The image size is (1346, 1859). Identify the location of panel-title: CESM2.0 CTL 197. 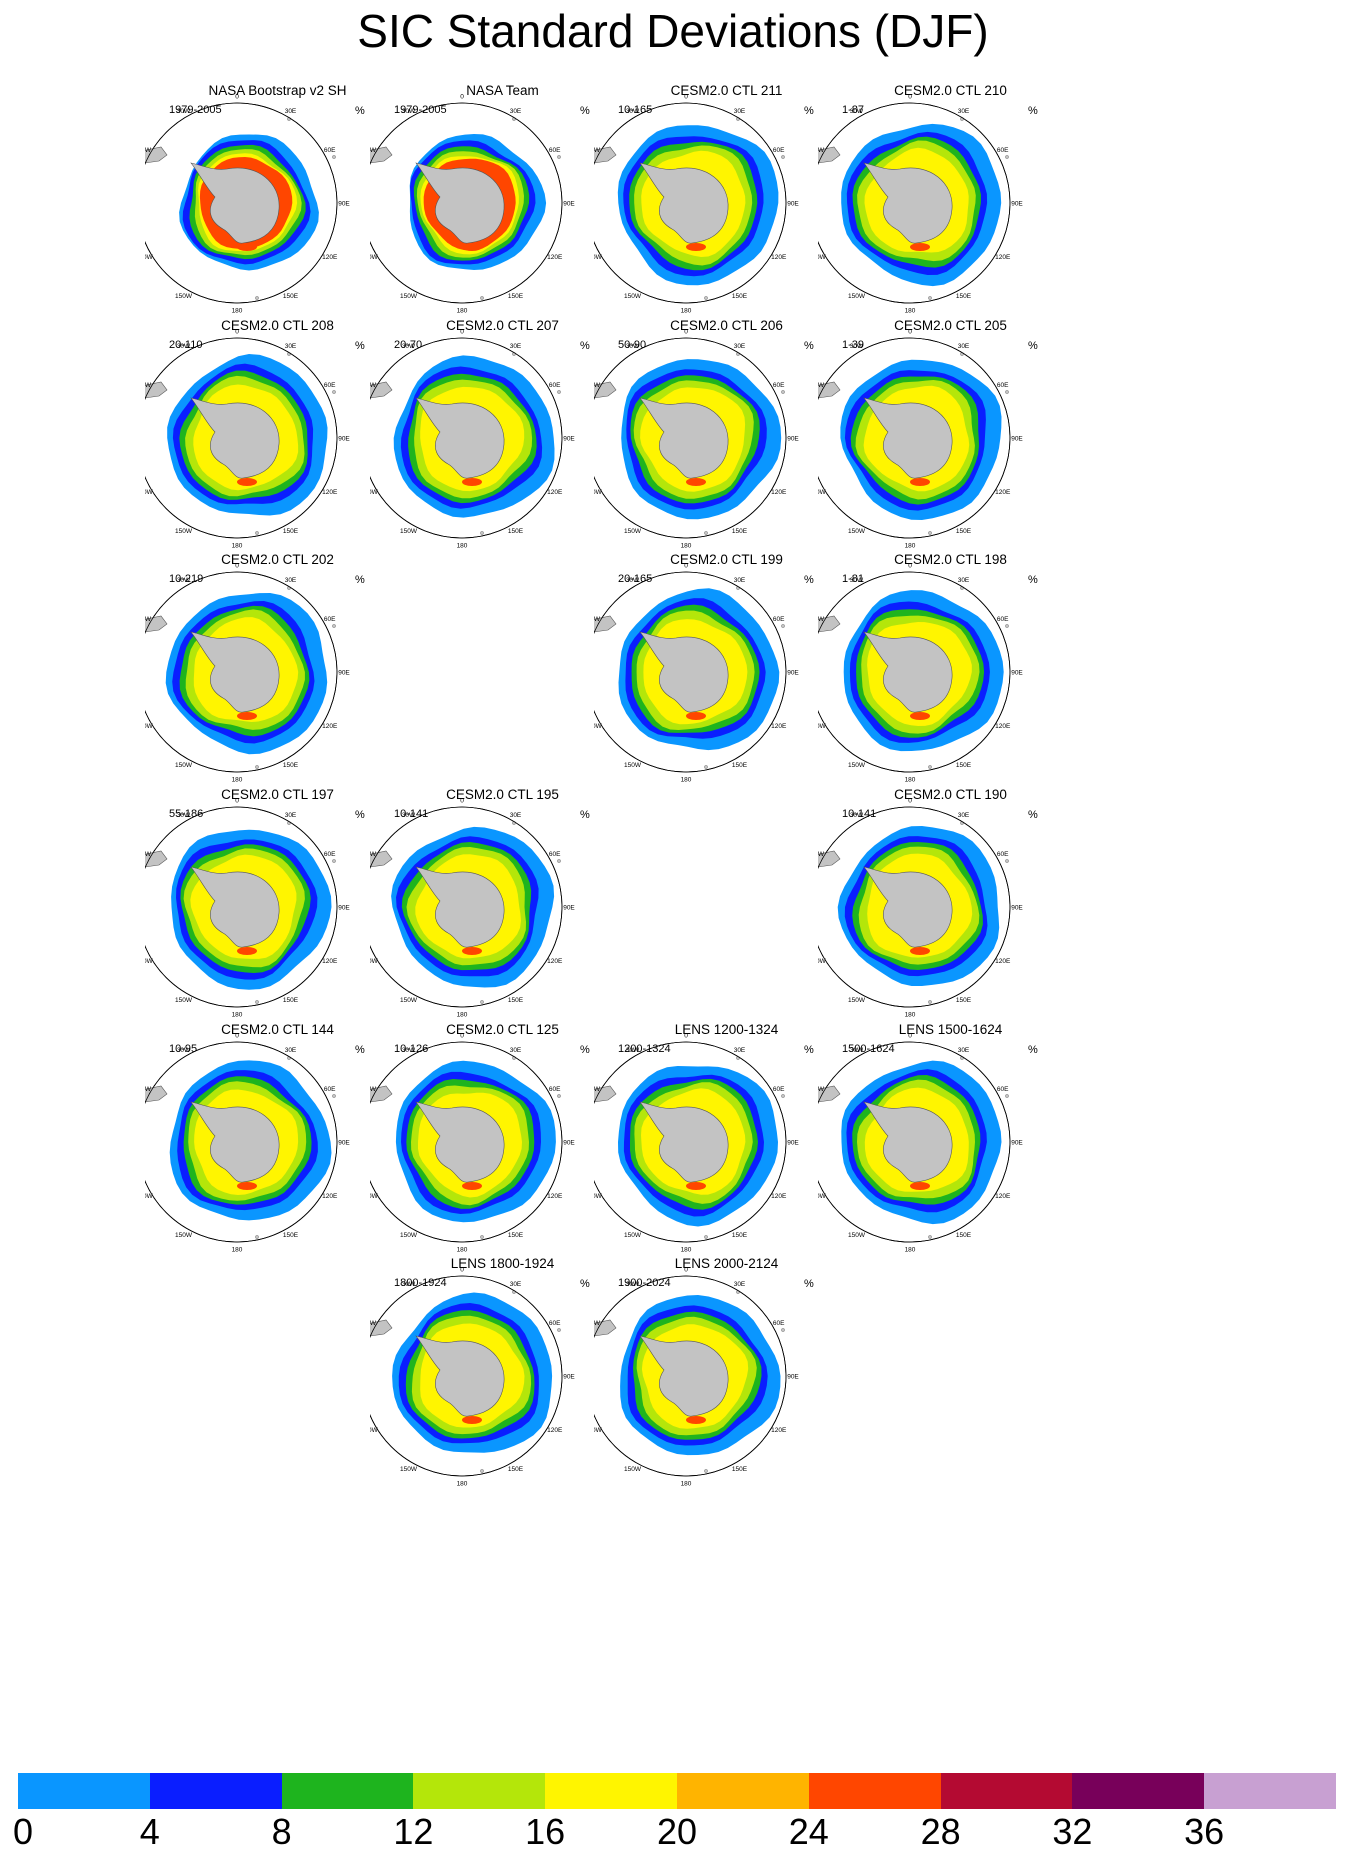
(277, 794).